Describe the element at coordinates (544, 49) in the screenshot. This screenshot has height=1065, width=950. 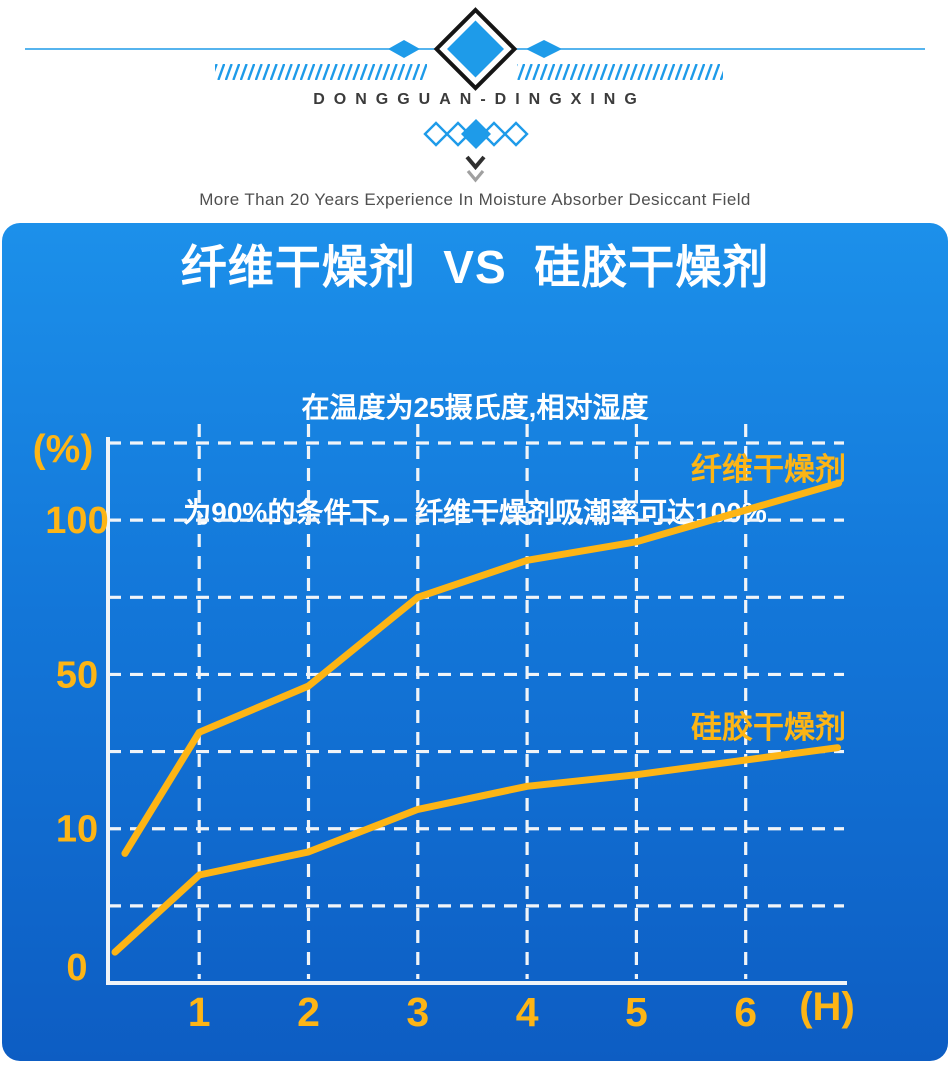
I see `right-small-diamond-icon` at that location.